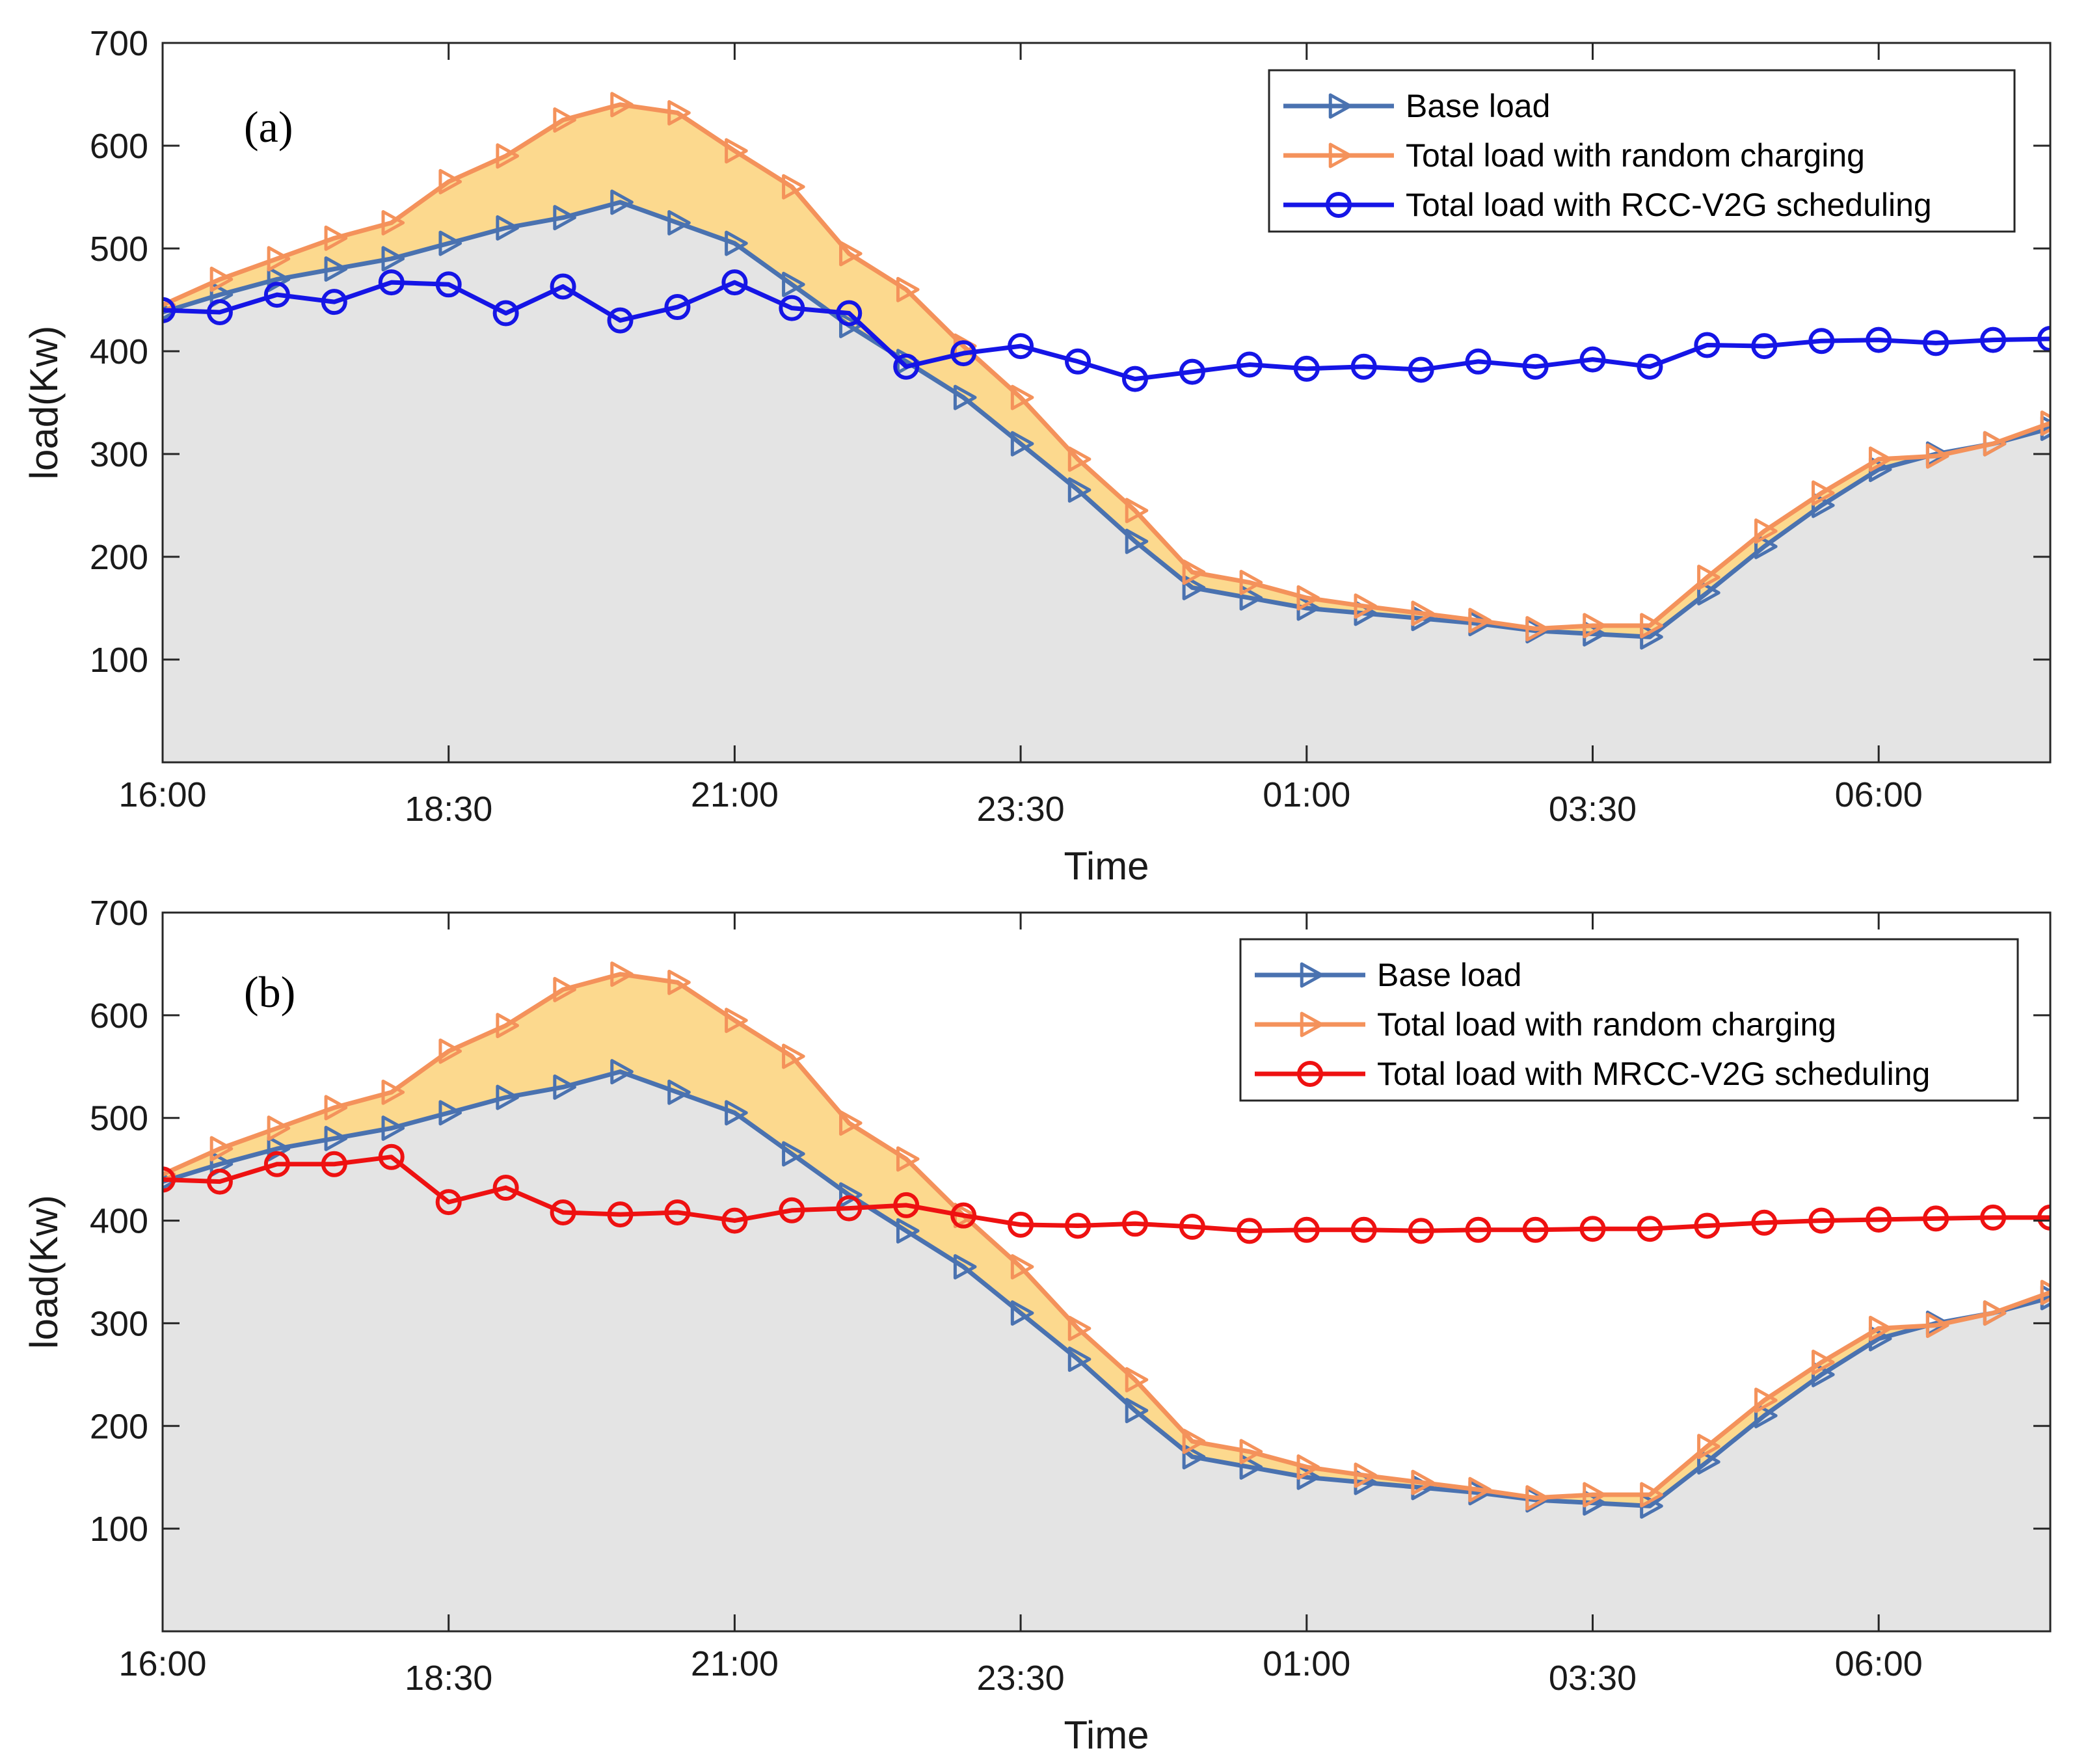  I want to click on y-tick-label: 400, so click(119, 1221).